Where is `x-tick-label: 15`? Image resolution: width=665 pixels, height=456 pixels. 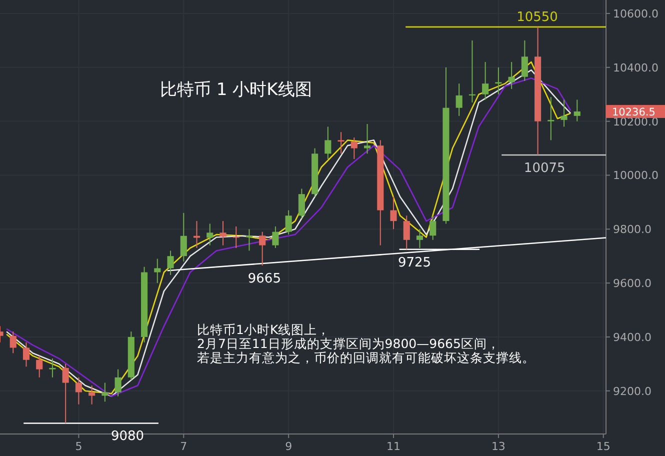 x-tick-label: 15 is located at coordinates (603, 446).